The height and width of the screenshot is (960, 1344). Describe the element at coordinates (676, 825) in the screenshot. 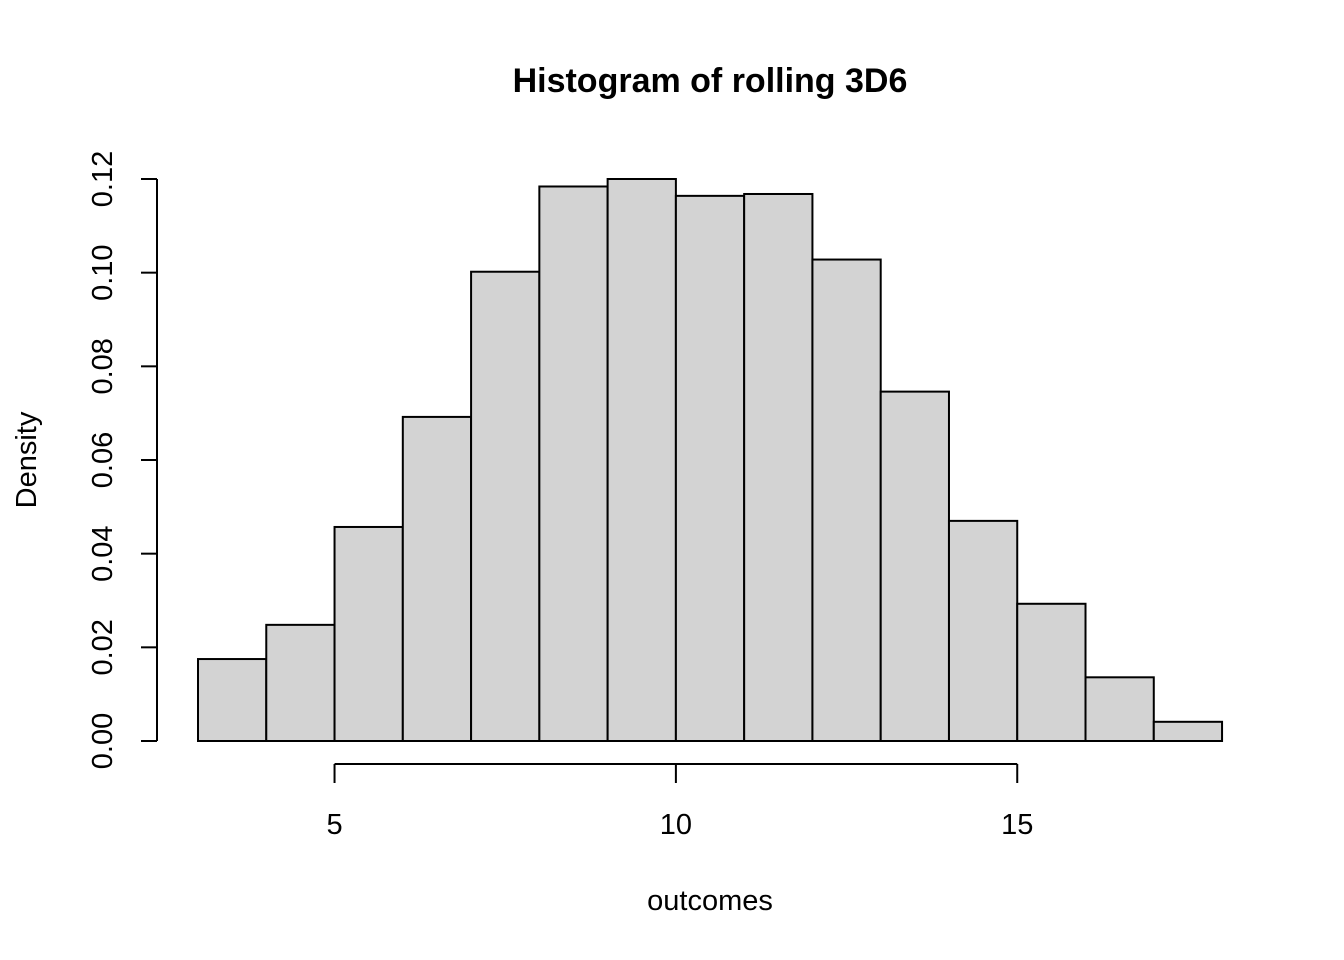

I see `x-tick-label: 10` at that location.